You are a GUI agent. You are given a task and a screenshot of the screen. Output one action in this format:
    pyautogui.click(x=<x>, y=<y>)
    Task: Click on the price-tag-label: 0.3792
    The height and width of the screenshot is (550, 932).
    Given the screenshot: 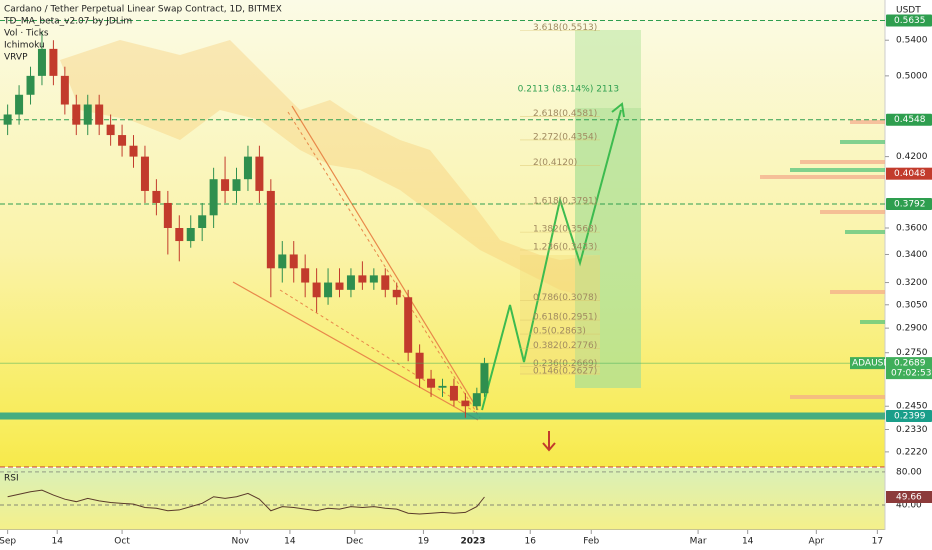 What is the action you would take?
    pyautogui.click(x=910, y=204)
    